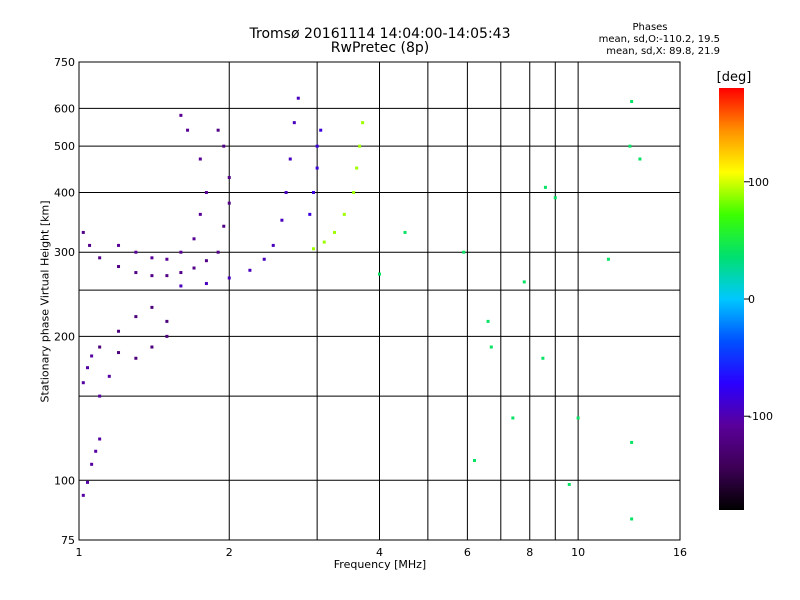  Describe the element at coordinates (663, 51) in the screenshot. I see `stats-x-mode: mean, sd,X: 89.8, 21.9` at that location.